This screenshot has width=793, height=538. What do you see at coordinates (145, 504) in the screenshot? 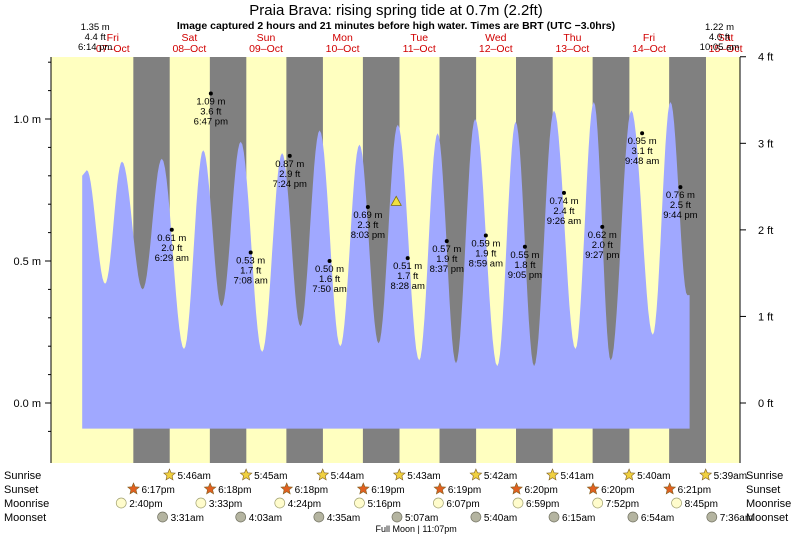
I see `moonrise-time: 2:40pm` at bounding box center [145, 504].